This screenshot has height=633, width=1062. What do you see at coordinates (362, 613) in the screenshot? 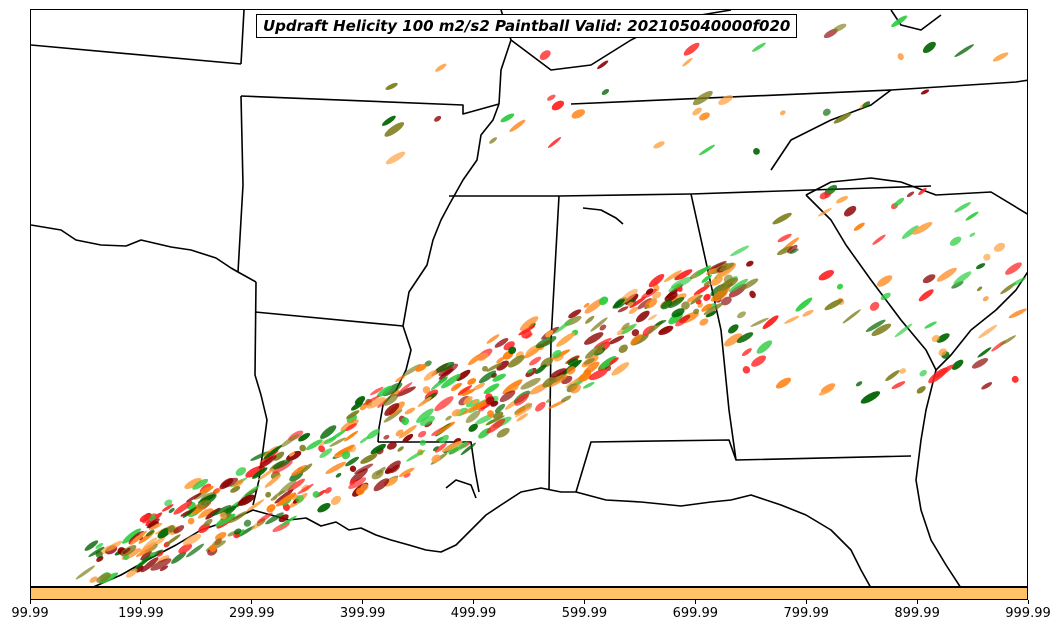
I see `colorbar-tick-label: 399.99` at bounding box center [362, 613].